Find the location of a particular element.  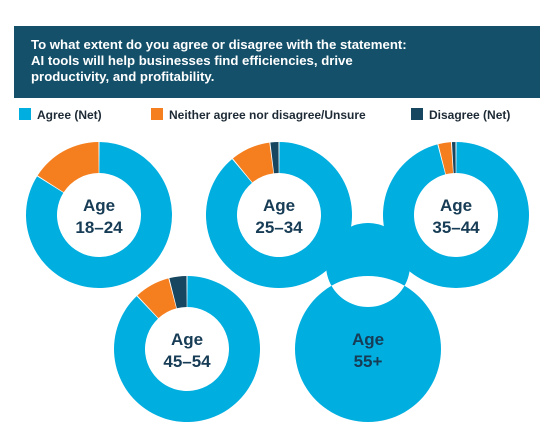

donut-chart-3: Age 35–44 is located at coordinates (455, 215).